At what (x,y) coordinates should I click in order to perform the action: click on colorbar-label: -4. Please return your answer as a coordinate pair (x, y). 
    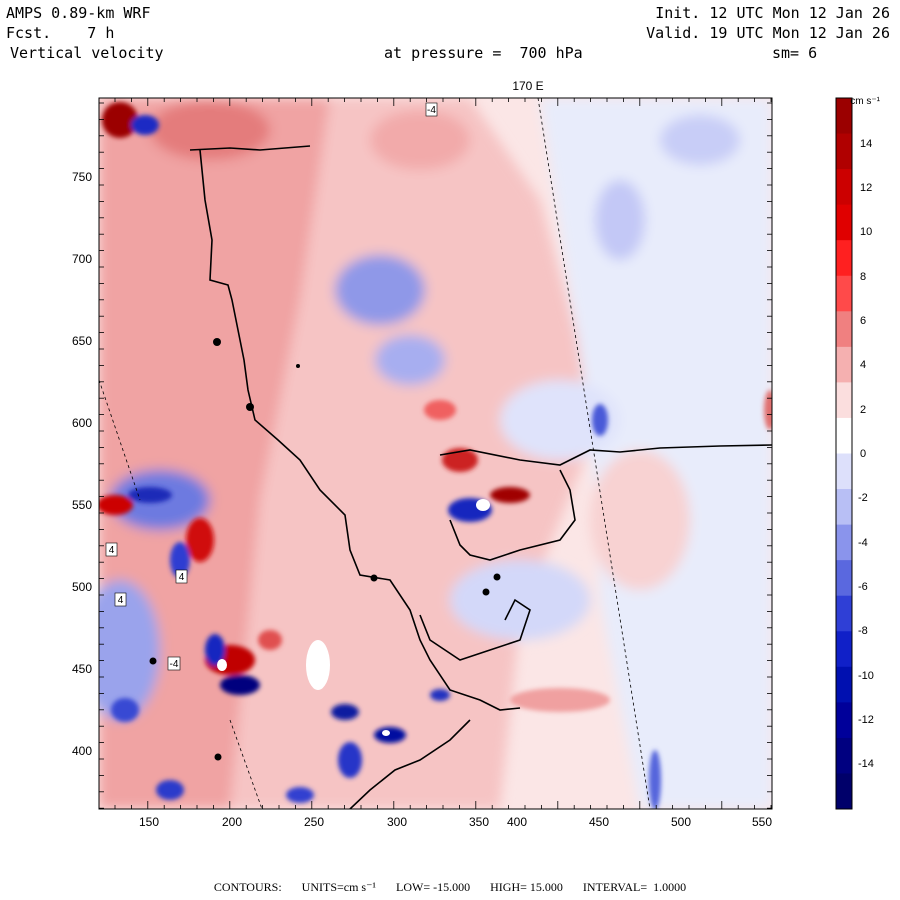
    Looking at the image, I should click on (863, 543).